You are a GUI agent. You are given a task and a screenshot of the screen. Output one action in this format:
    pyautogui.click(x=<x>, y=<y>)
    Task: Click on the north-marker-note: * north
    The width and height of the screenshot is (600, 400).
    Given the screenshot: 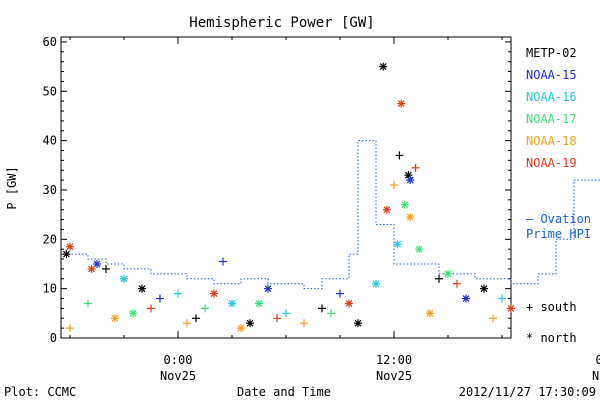 What is the action you would take?
    pyautogui.click(x=551, y=338)
    